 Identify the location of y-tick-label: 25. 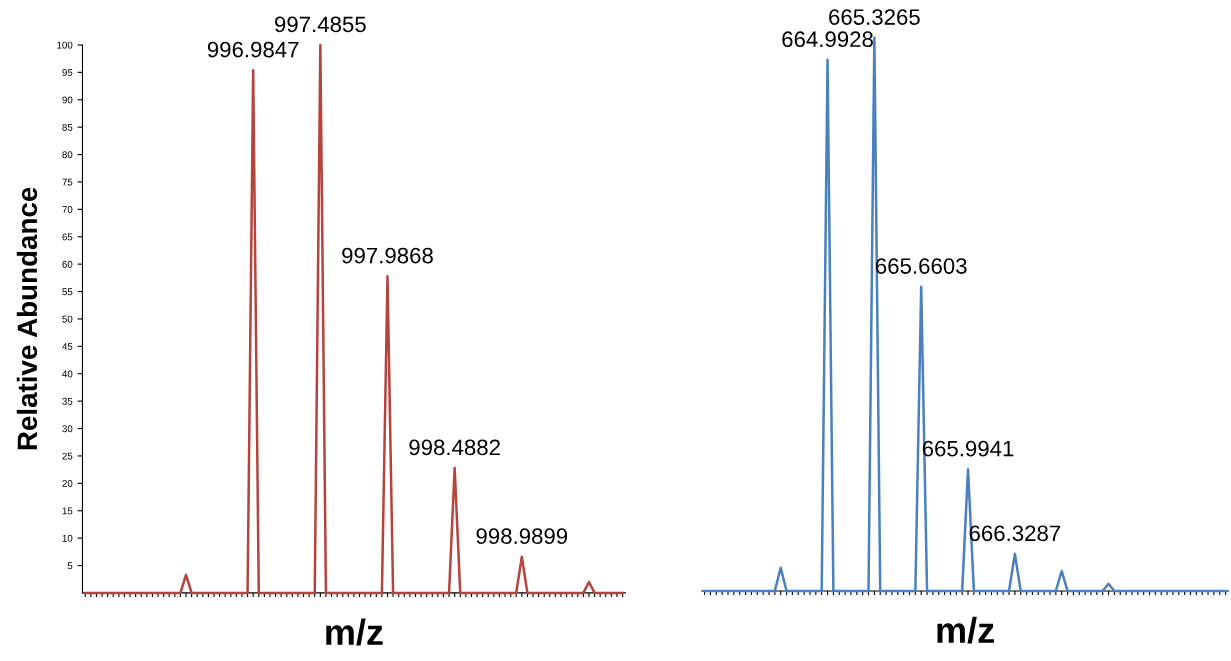
(67, 456).